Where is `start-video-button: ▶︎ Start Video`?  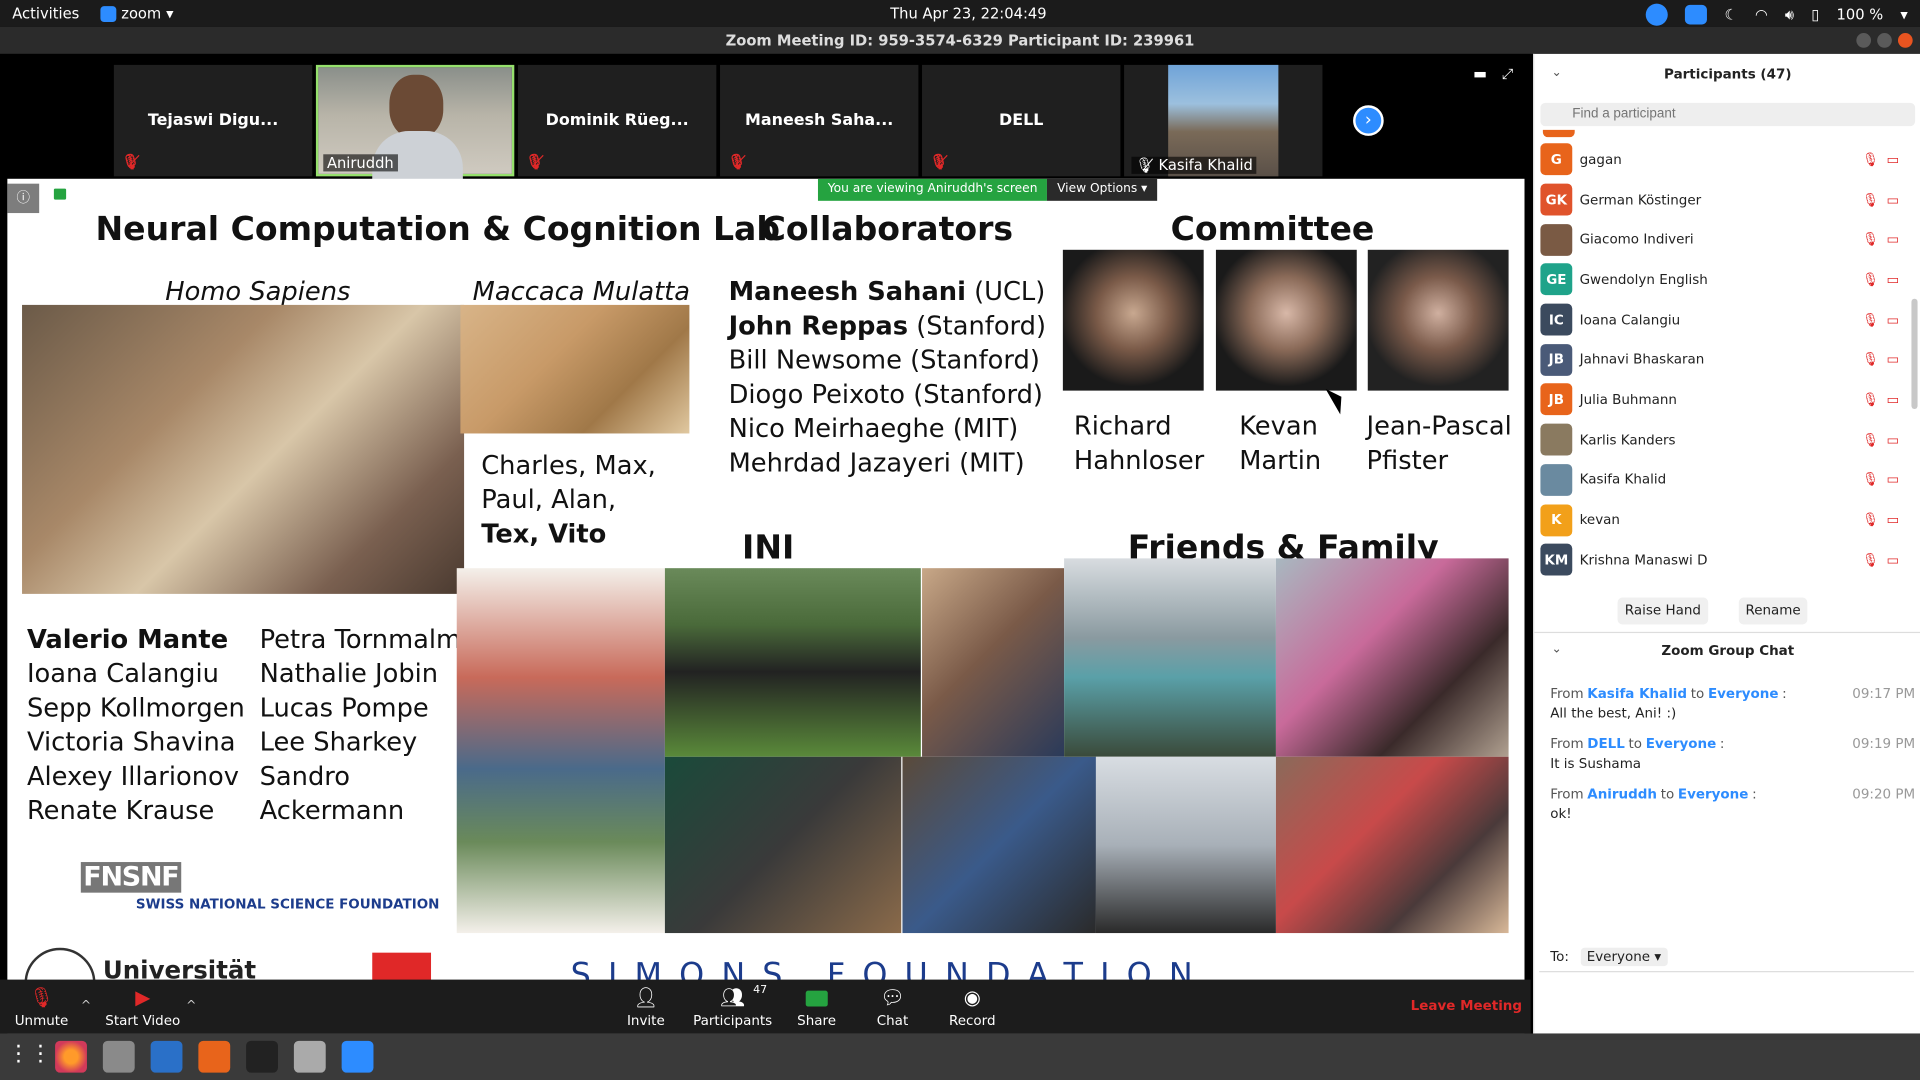
start-video-button: ▶︎ Start Video is located at coordinates (143, 1007).